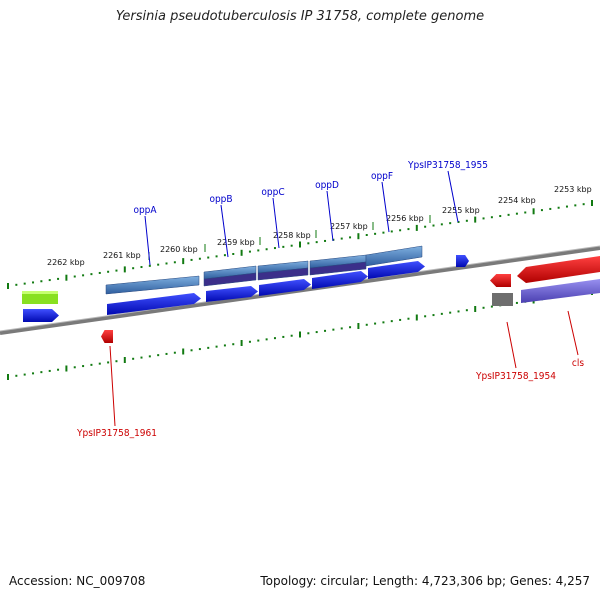  What do you see at coordinates (447, 165) in the screenshot?
I see `gene-label-YpsIP31758_1955: YpsIP31758_1955` at bounding box center [447, 165].